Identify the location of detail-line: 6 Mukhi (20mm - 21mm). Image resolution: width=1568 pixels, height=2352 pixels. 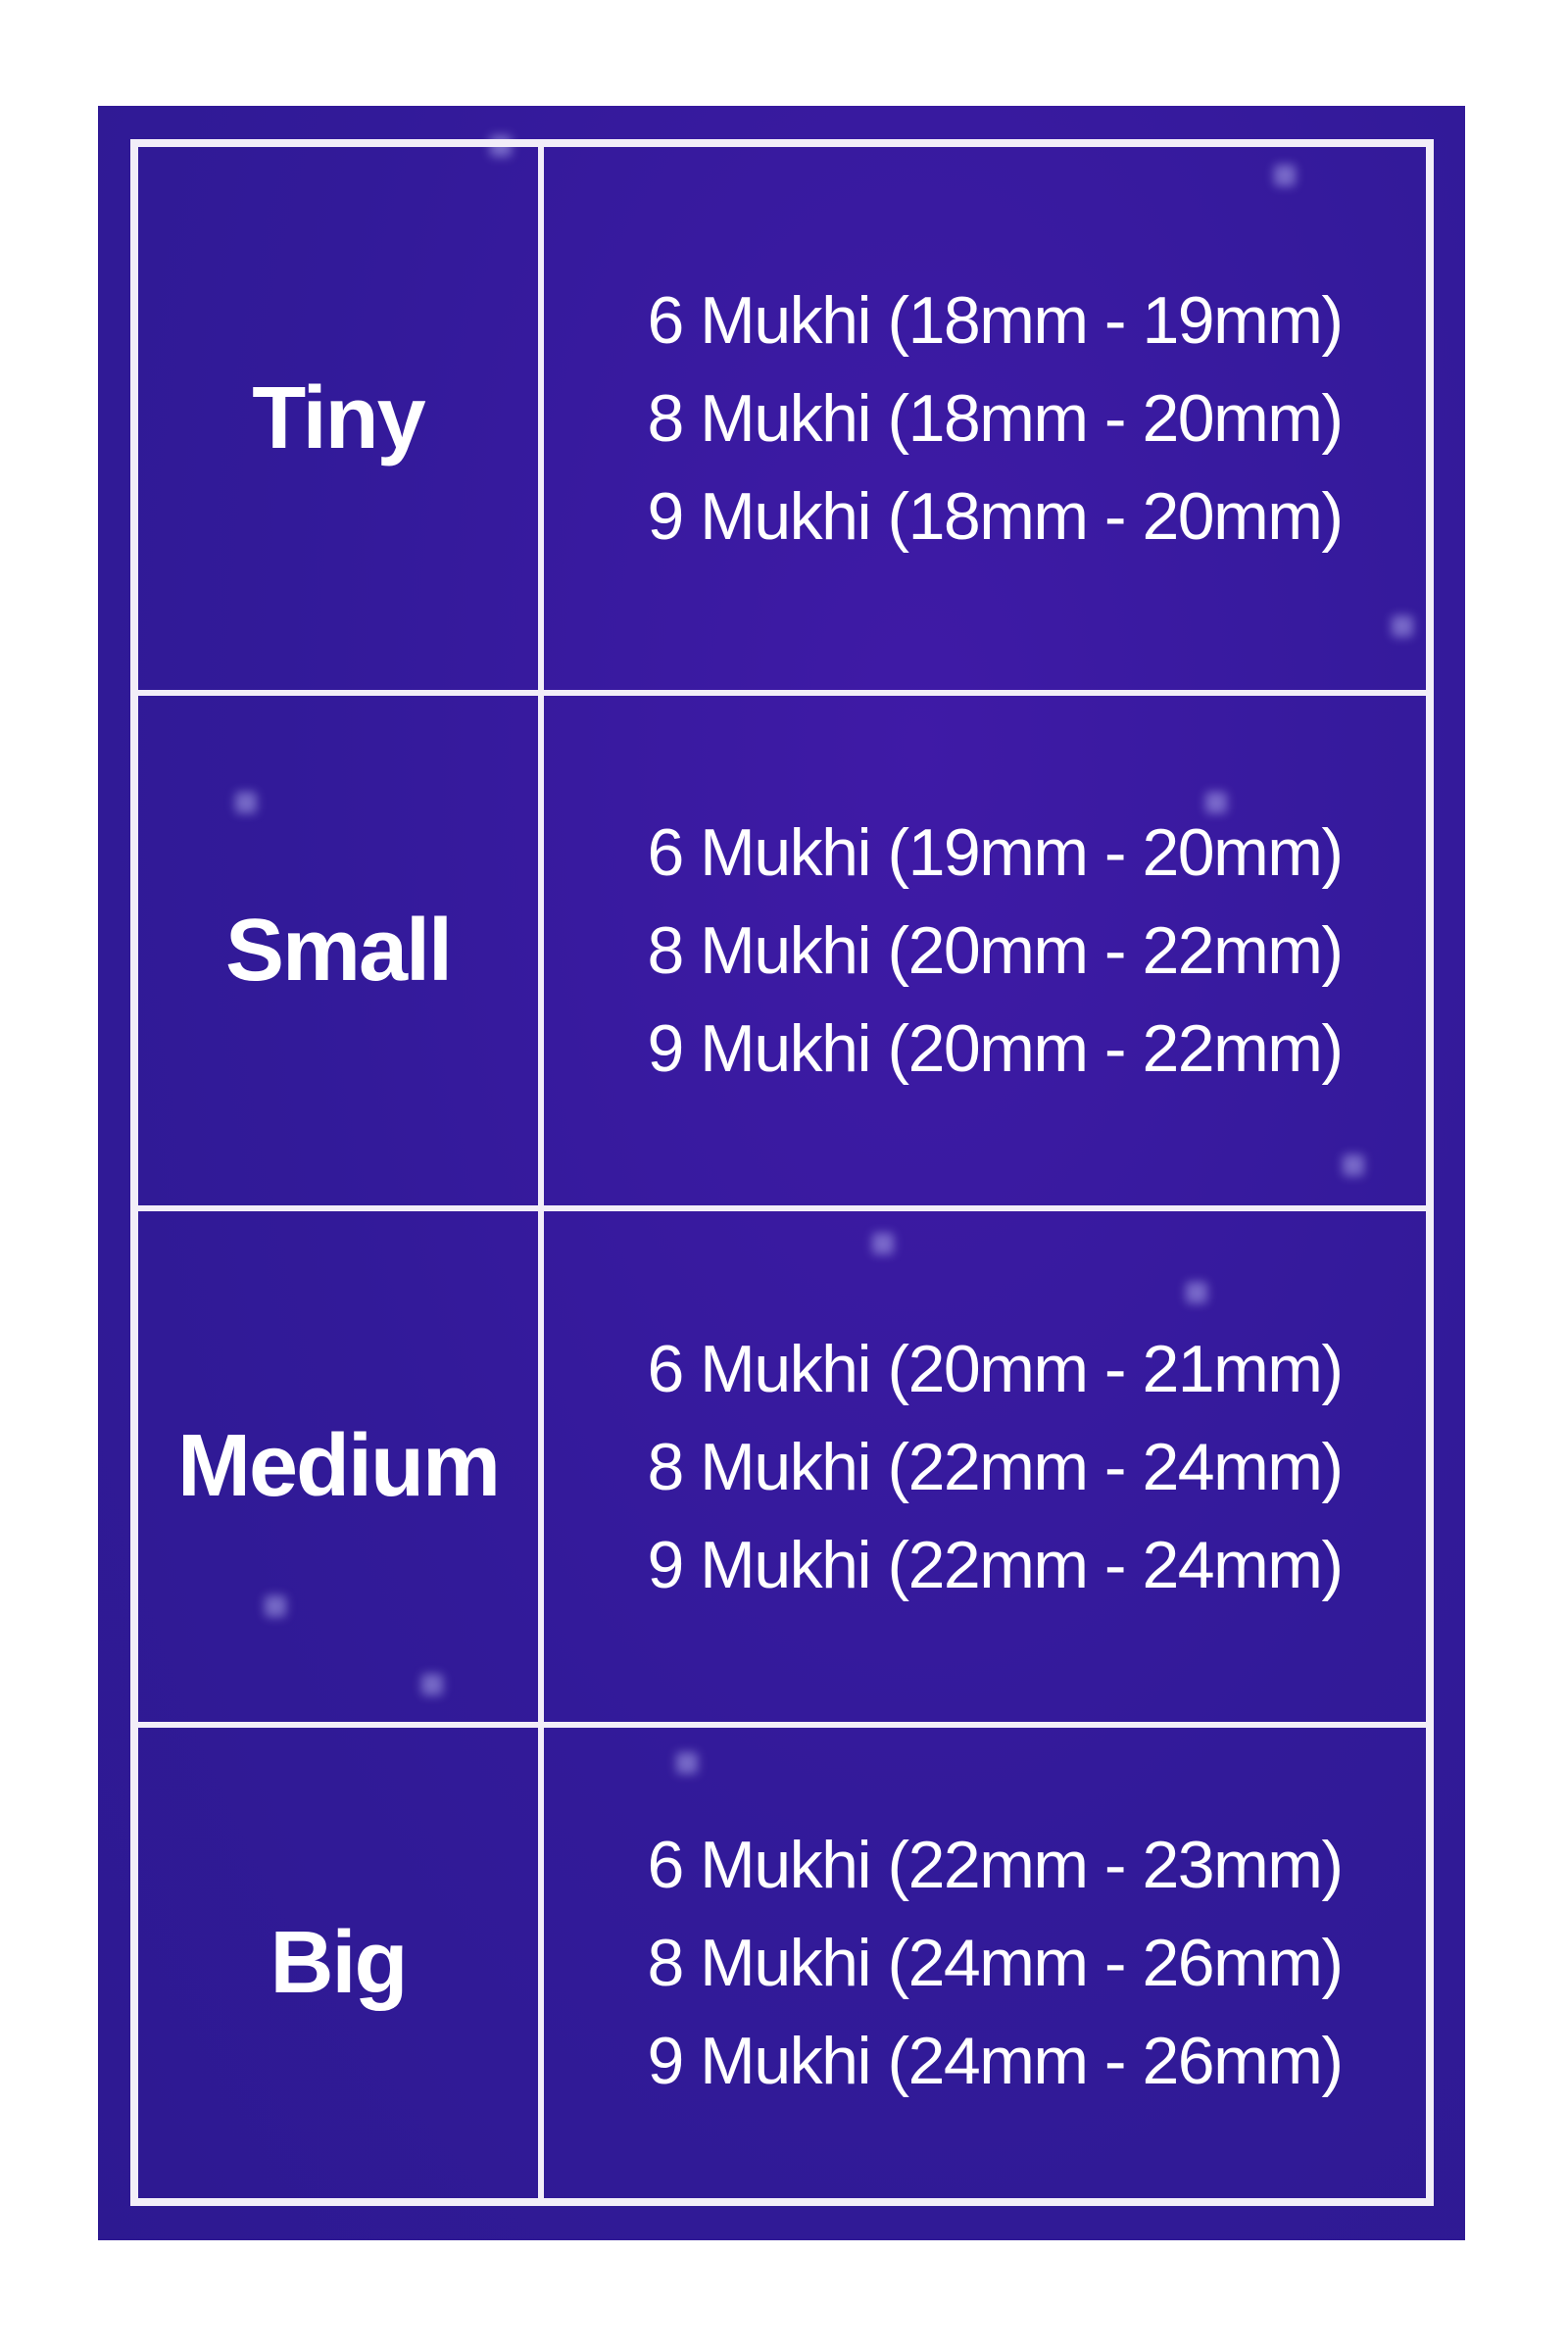
(995, 1368).